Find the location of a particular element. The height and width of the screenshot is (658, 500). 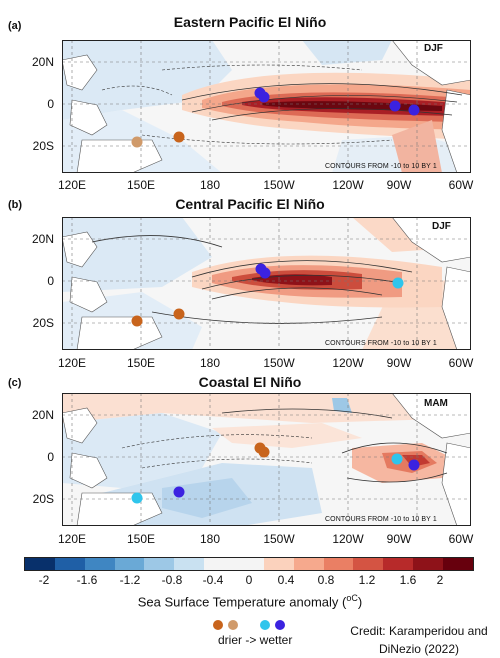

credit-line-1: Credit: Karamperidou and is located at coordinates (419, 631).